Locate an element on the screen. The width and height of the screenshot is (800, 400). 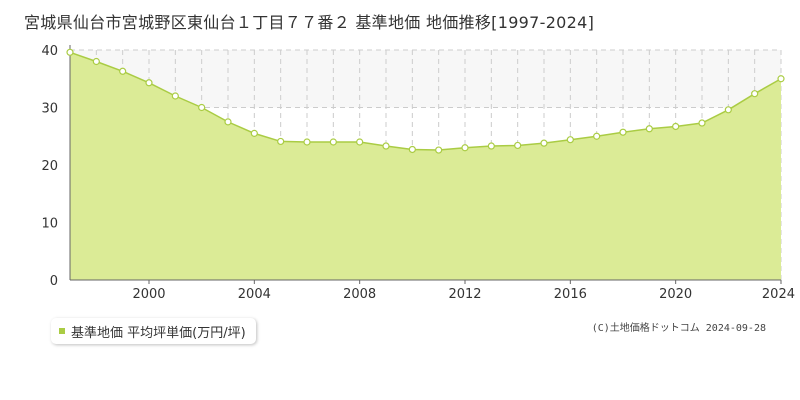
x-tick-label: 2012 is located at coordinates (464, 294).